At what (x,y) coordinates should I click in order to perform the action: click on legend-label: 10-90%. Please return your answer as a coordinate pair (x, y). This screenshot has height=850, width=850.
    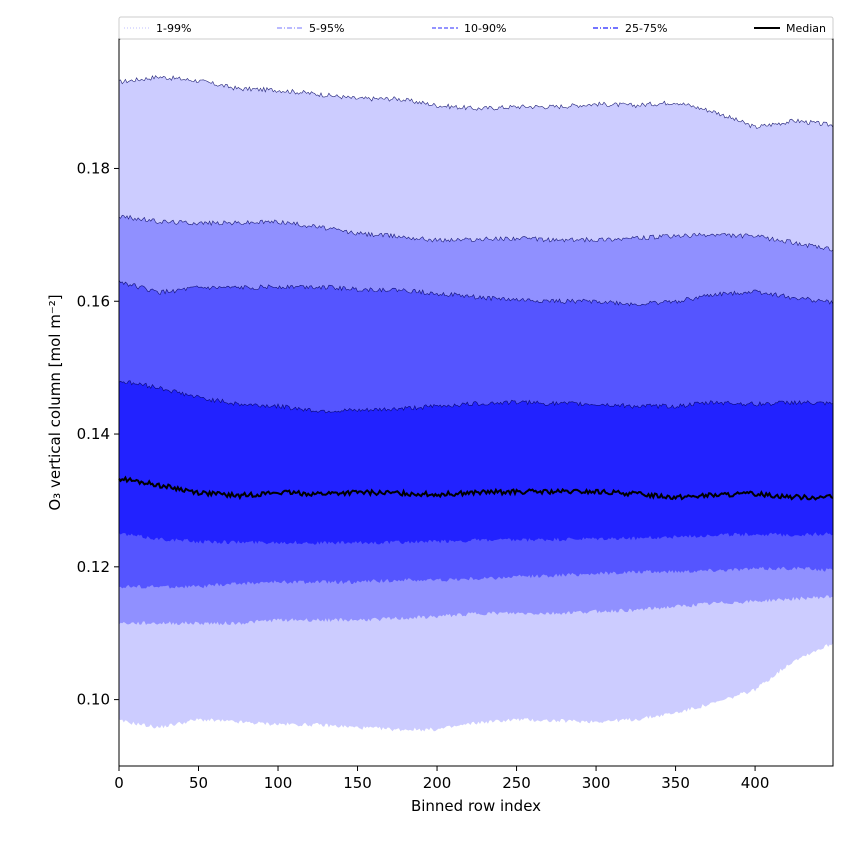
    Looking at the image, I should click on (485, 28).